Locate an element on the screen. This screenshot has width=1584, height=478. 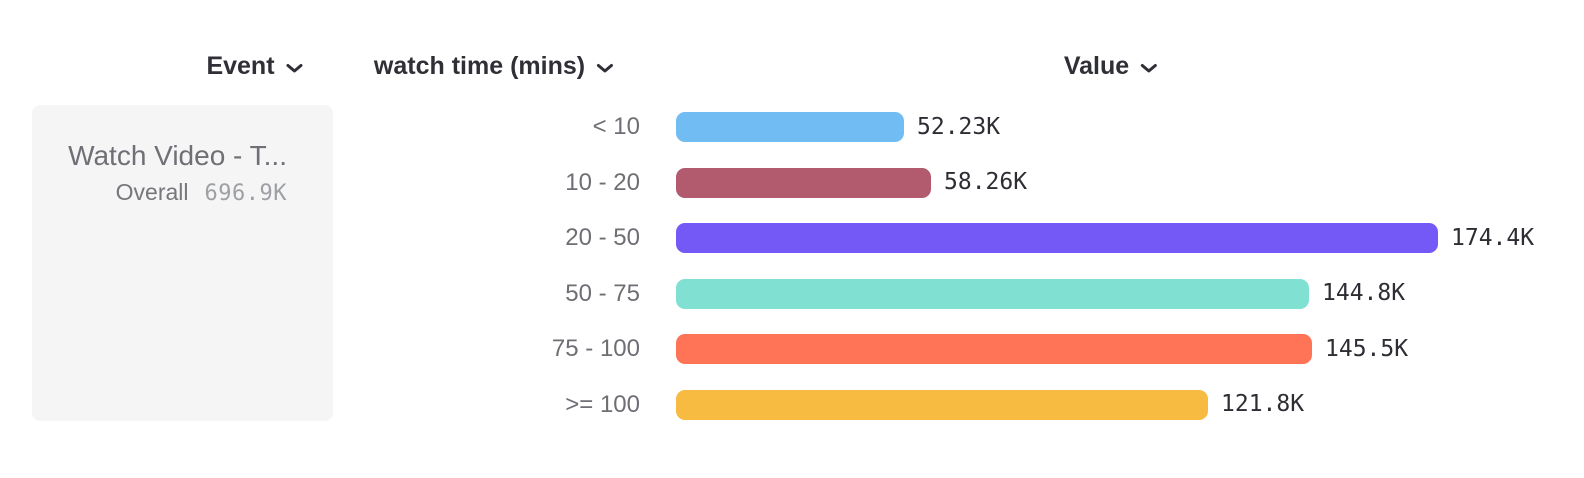
bucket-label: 75 - 100 is located at coordinates (595, 348).